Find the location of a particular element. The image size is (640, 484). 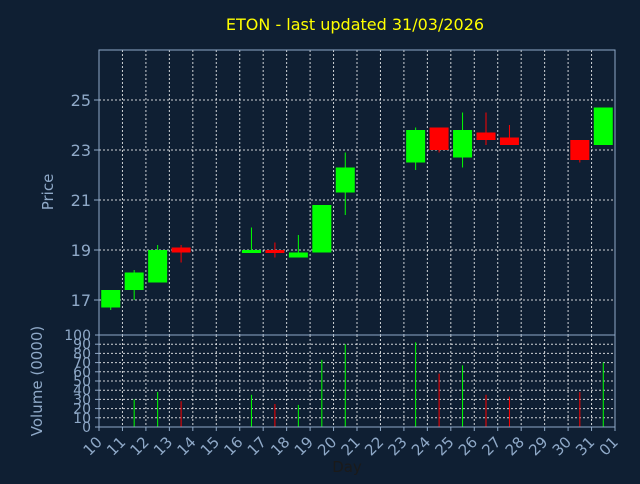

x-tick-label: 20 is located at coordinates (327, 446).